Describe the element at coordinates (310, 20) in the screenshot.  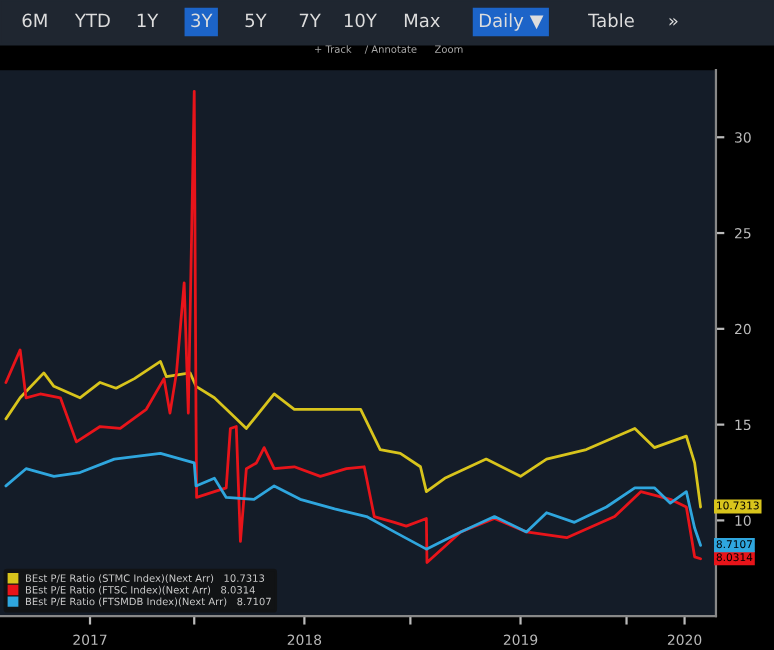
I see `text: 7Y` at that location.